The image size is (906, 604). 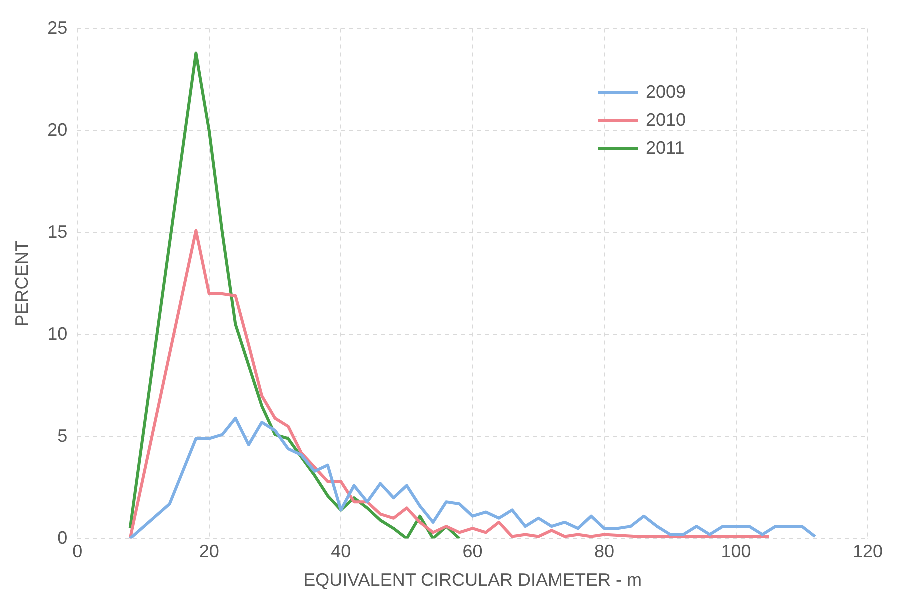 What do you see at coordinates (472, 552) in the screenshot?
I see `x-tick-label: 60` at bounding box center [472, 552].